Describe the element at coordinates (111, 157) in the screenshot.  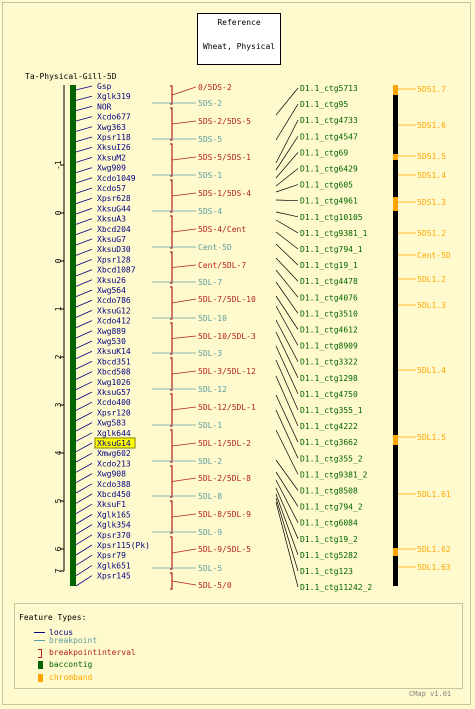
I see `locus-label: XksuM2` at that location.